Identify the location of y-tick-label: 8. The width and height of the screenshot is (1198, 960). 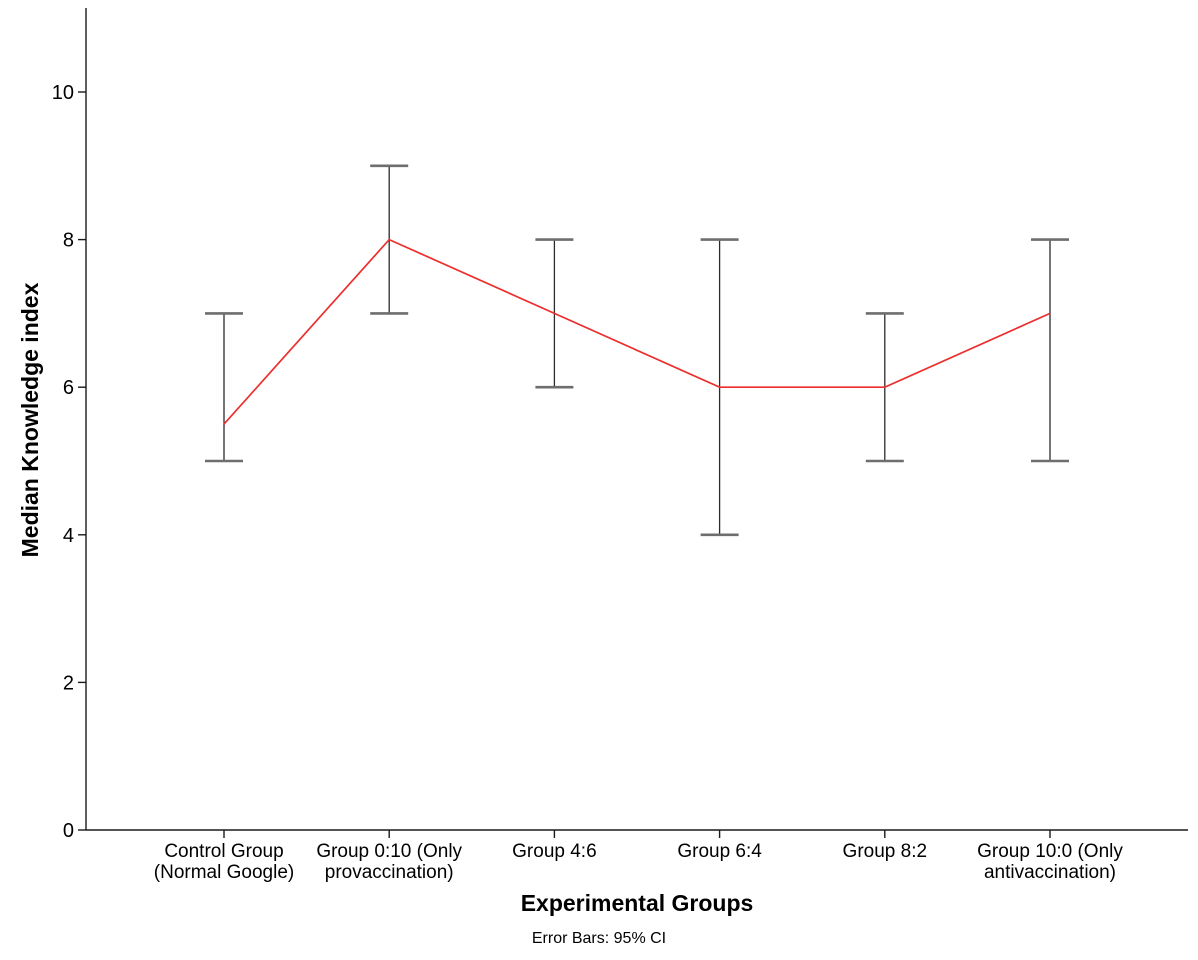
(68, 241).